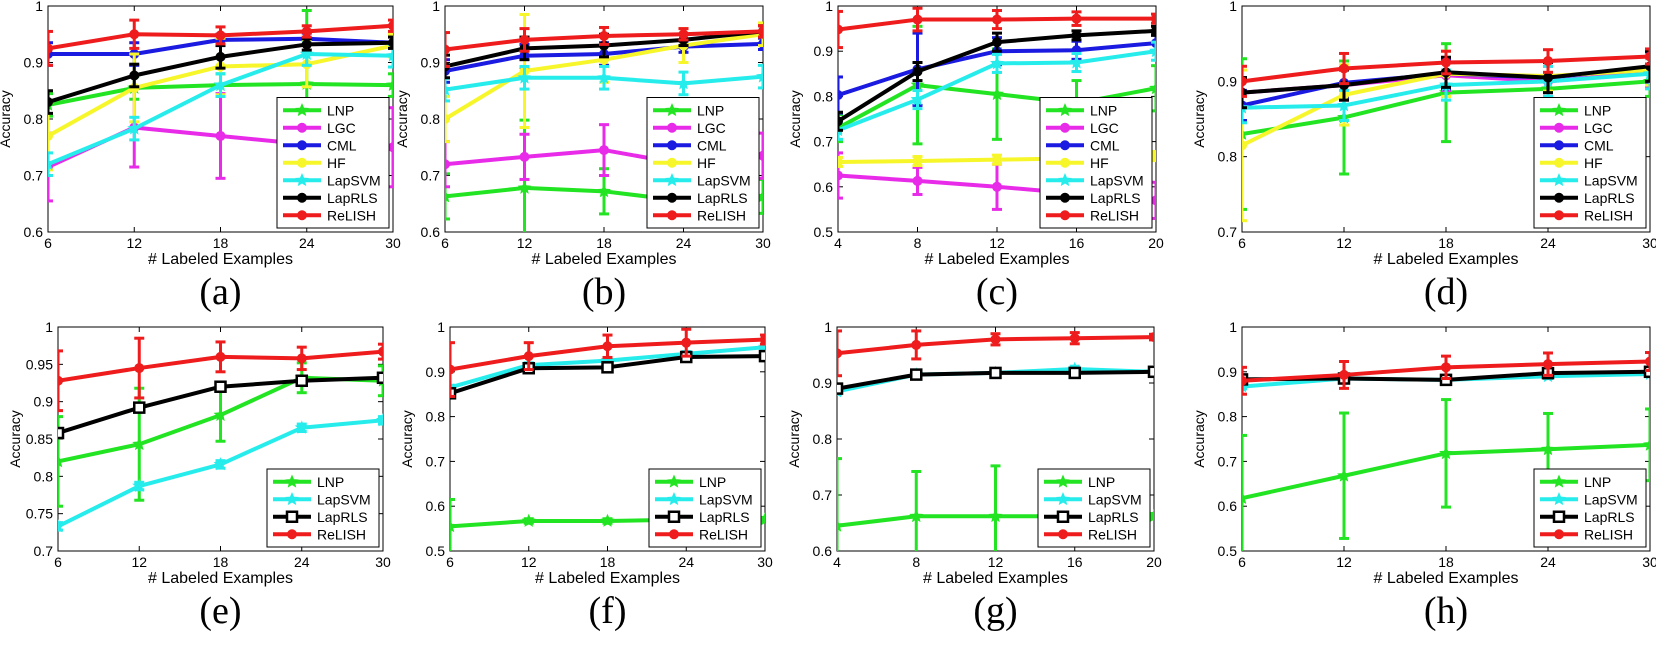 This screenshot has width=1656, height=665. I want to click on legend-entry: LGC, so click(711, 128).